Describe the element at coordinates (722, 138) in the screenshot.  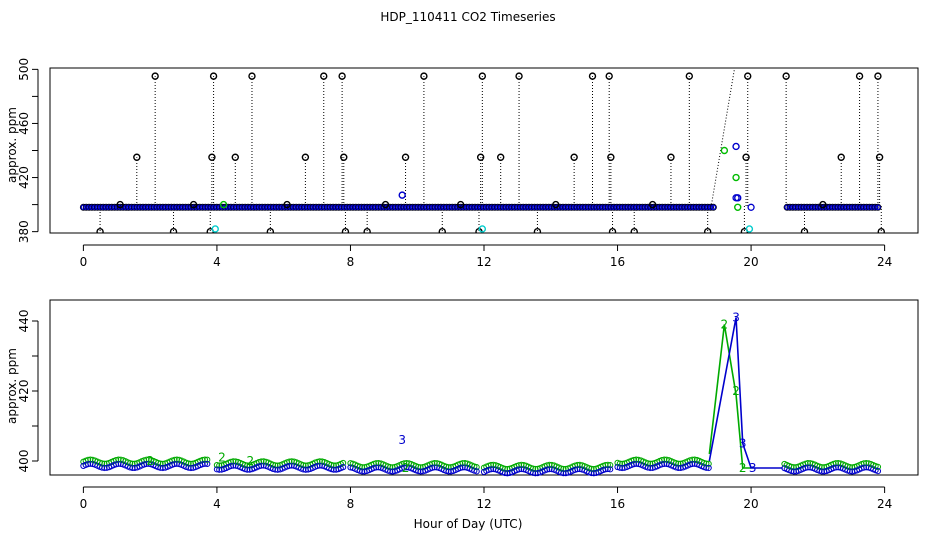
I see `top-gap-ramp` at that location.